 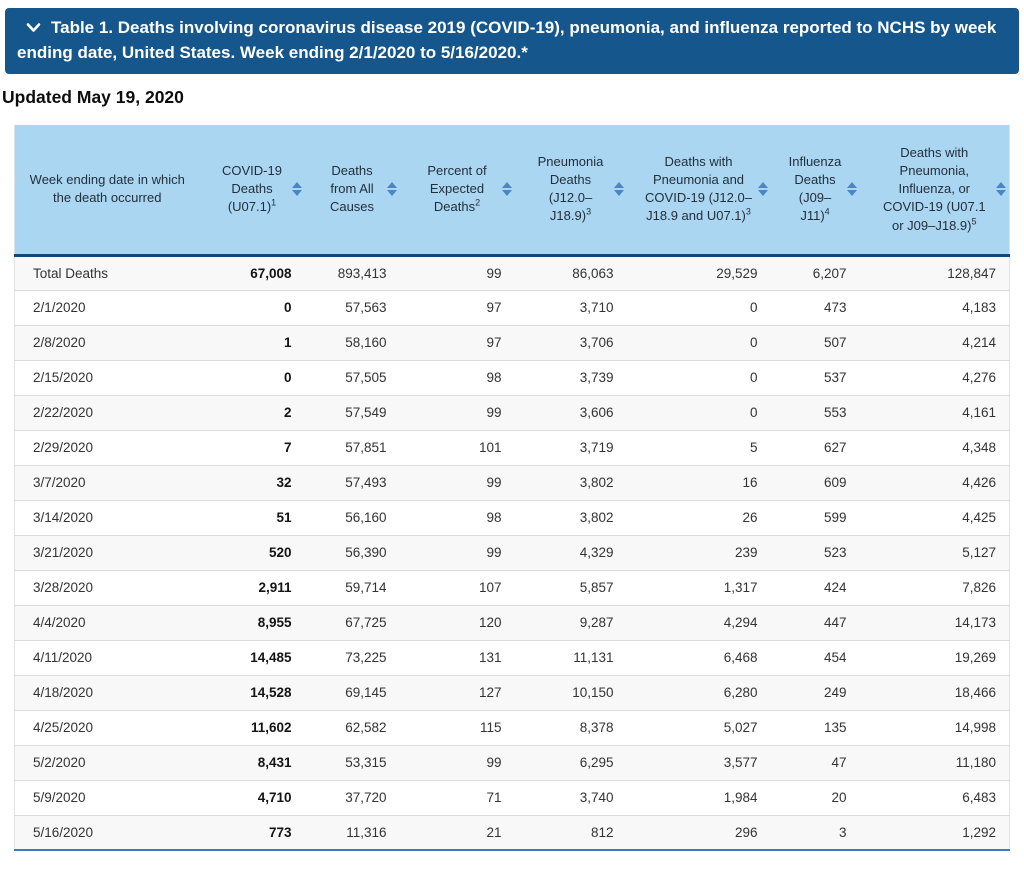 I want to click on percent-expected-deaths-cell: 115, so click(x=490, y=727).